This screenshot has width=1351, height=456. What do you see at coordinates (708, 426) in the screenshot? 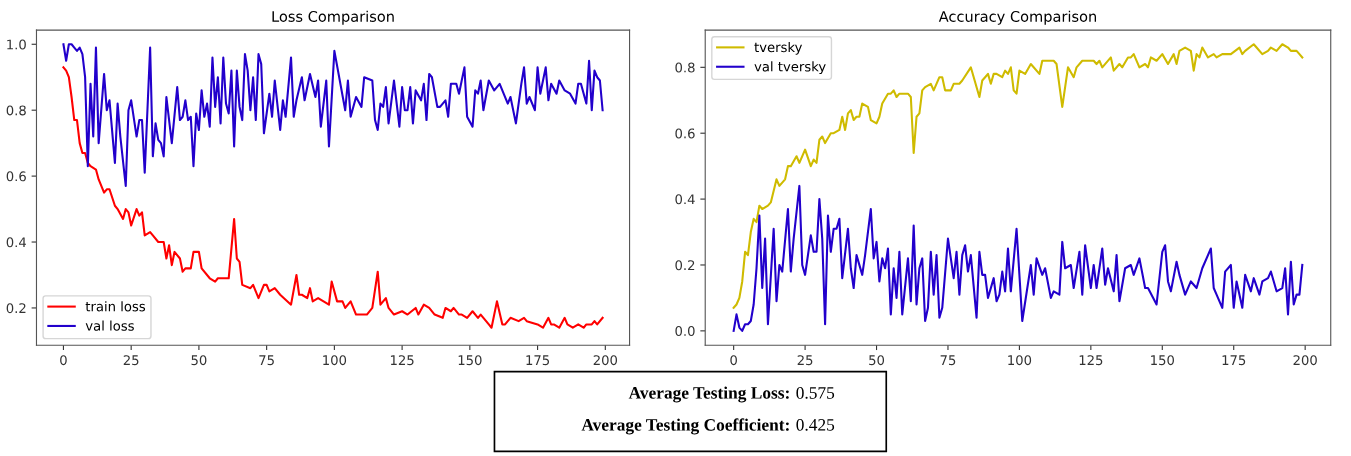
I see `text: Average Testing Coefficient: 0.425` at bounding box center [708, 426].